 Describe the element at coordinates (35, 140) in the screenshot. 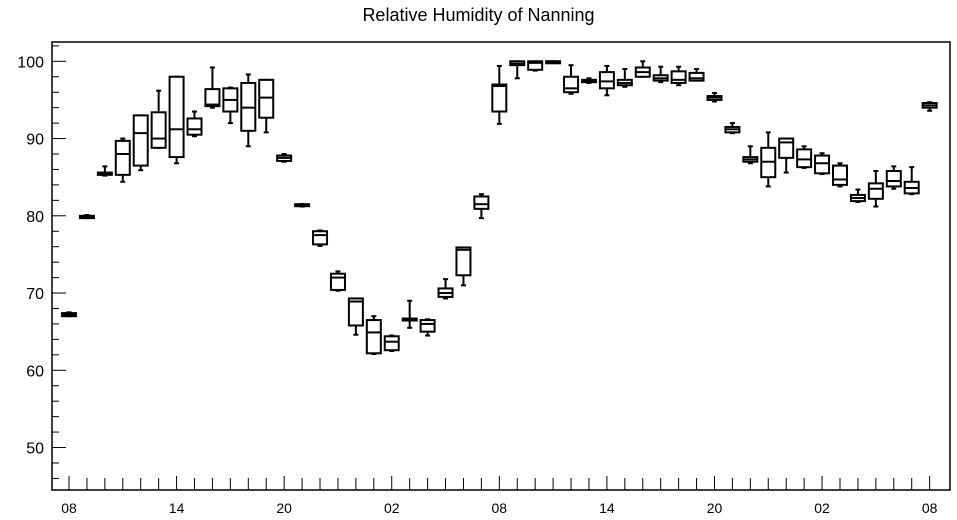

I see `y-tick-label: 90` at that location.